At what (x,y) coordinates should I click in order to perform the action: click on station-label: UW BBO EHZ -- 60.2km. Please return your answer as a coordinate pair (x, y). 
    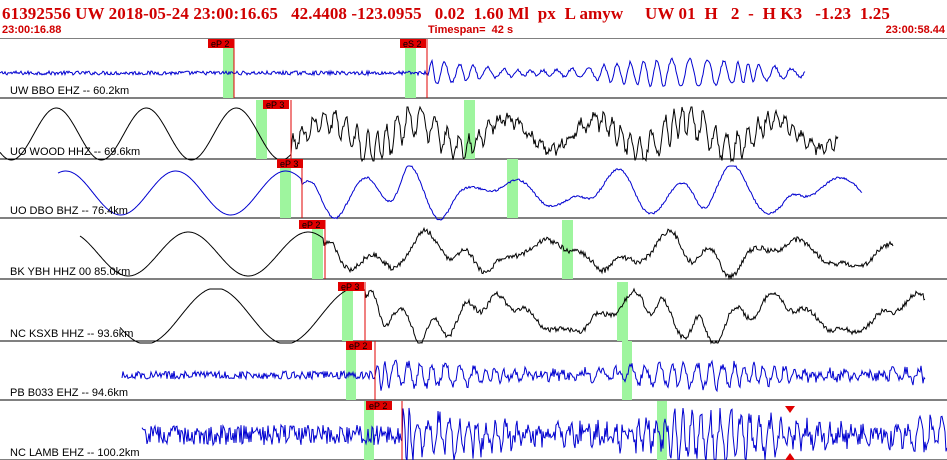
    Looking at the image, I should click on (69, 91).